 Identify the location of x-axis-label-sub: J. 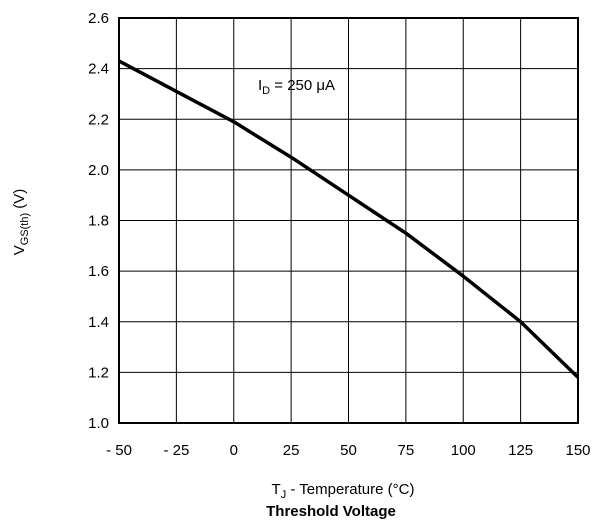
(284, 495).